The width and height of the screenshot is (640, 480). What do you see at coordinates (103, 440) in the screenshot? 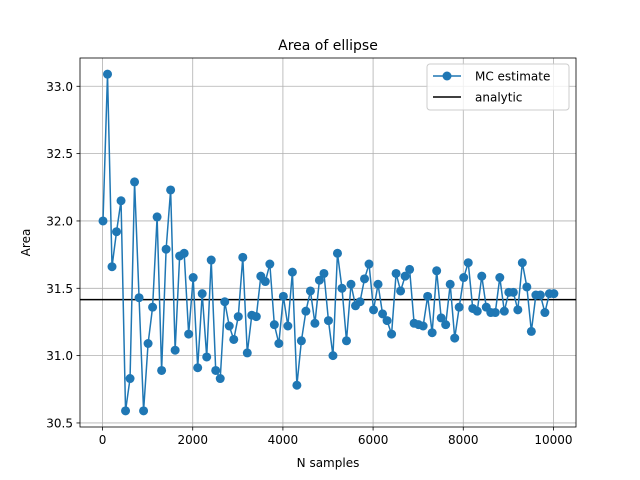
I see `x-tick-label: 0` at bounding box center [103, 440].